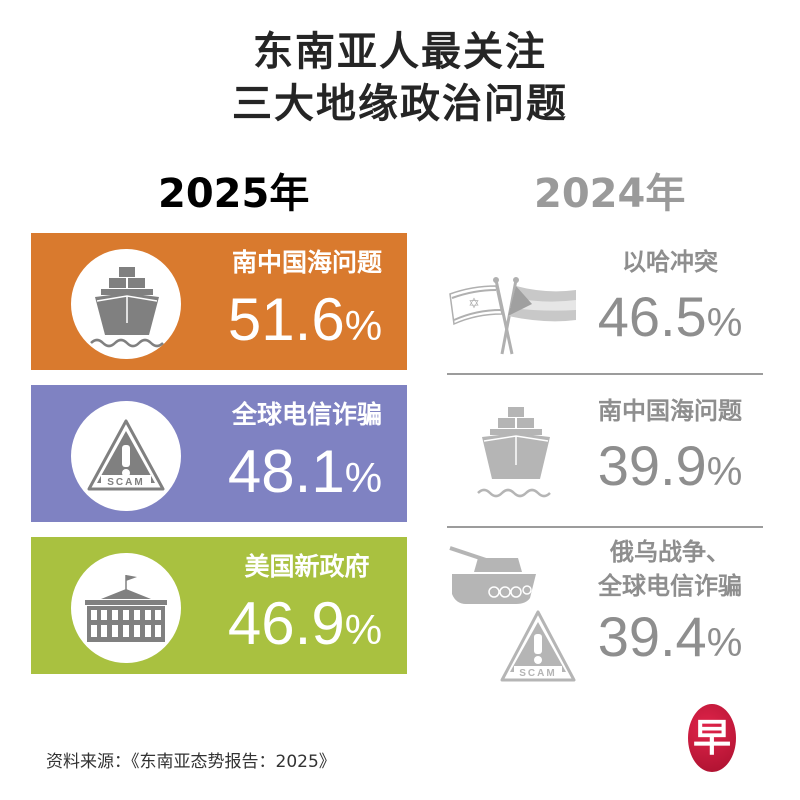  I want to click on year-heading-2025: 2025年, so click(234, 194).